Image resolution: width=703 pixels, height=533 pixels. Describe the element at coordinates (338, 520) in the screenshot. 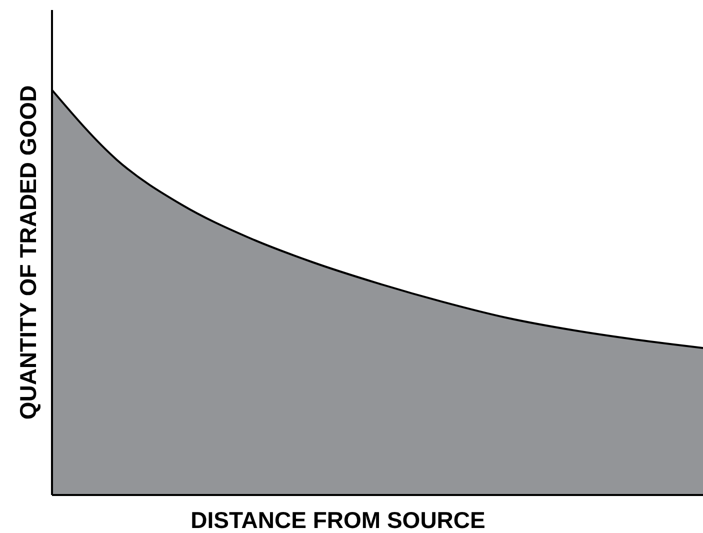

I see `x-axis-title: DISTANCE FROM SOURCE` at that location.